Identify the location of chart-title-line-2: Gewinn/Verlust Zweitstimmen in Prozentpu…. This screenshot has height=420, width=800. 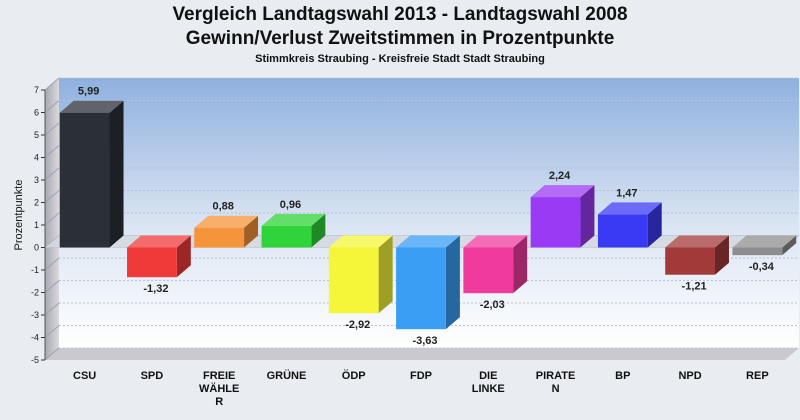
(400, 38).